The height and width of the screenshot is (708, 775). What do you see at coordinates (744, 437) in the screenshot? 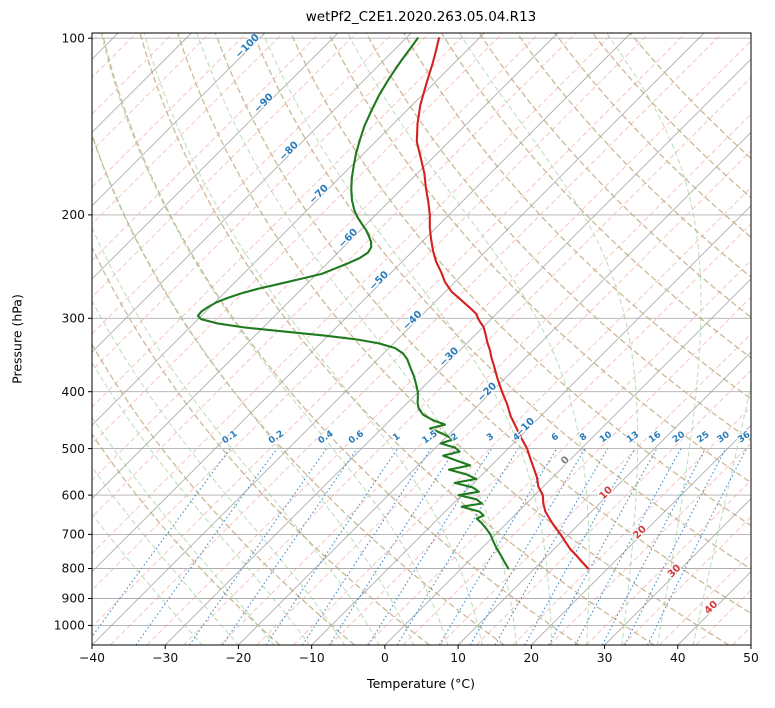
I see `mixing-ratio-label: 36` at bounding box center [744, 437].